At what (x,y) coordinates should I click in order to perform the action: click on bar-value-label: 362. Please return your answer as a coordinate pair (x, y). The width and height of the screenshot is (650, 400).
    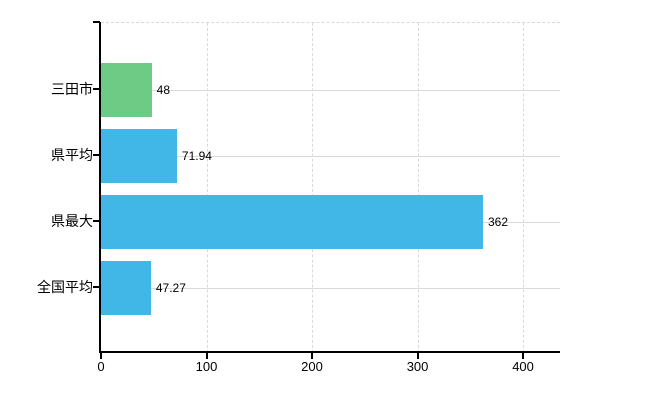
    Looking at the image, I should click on (497, 222).